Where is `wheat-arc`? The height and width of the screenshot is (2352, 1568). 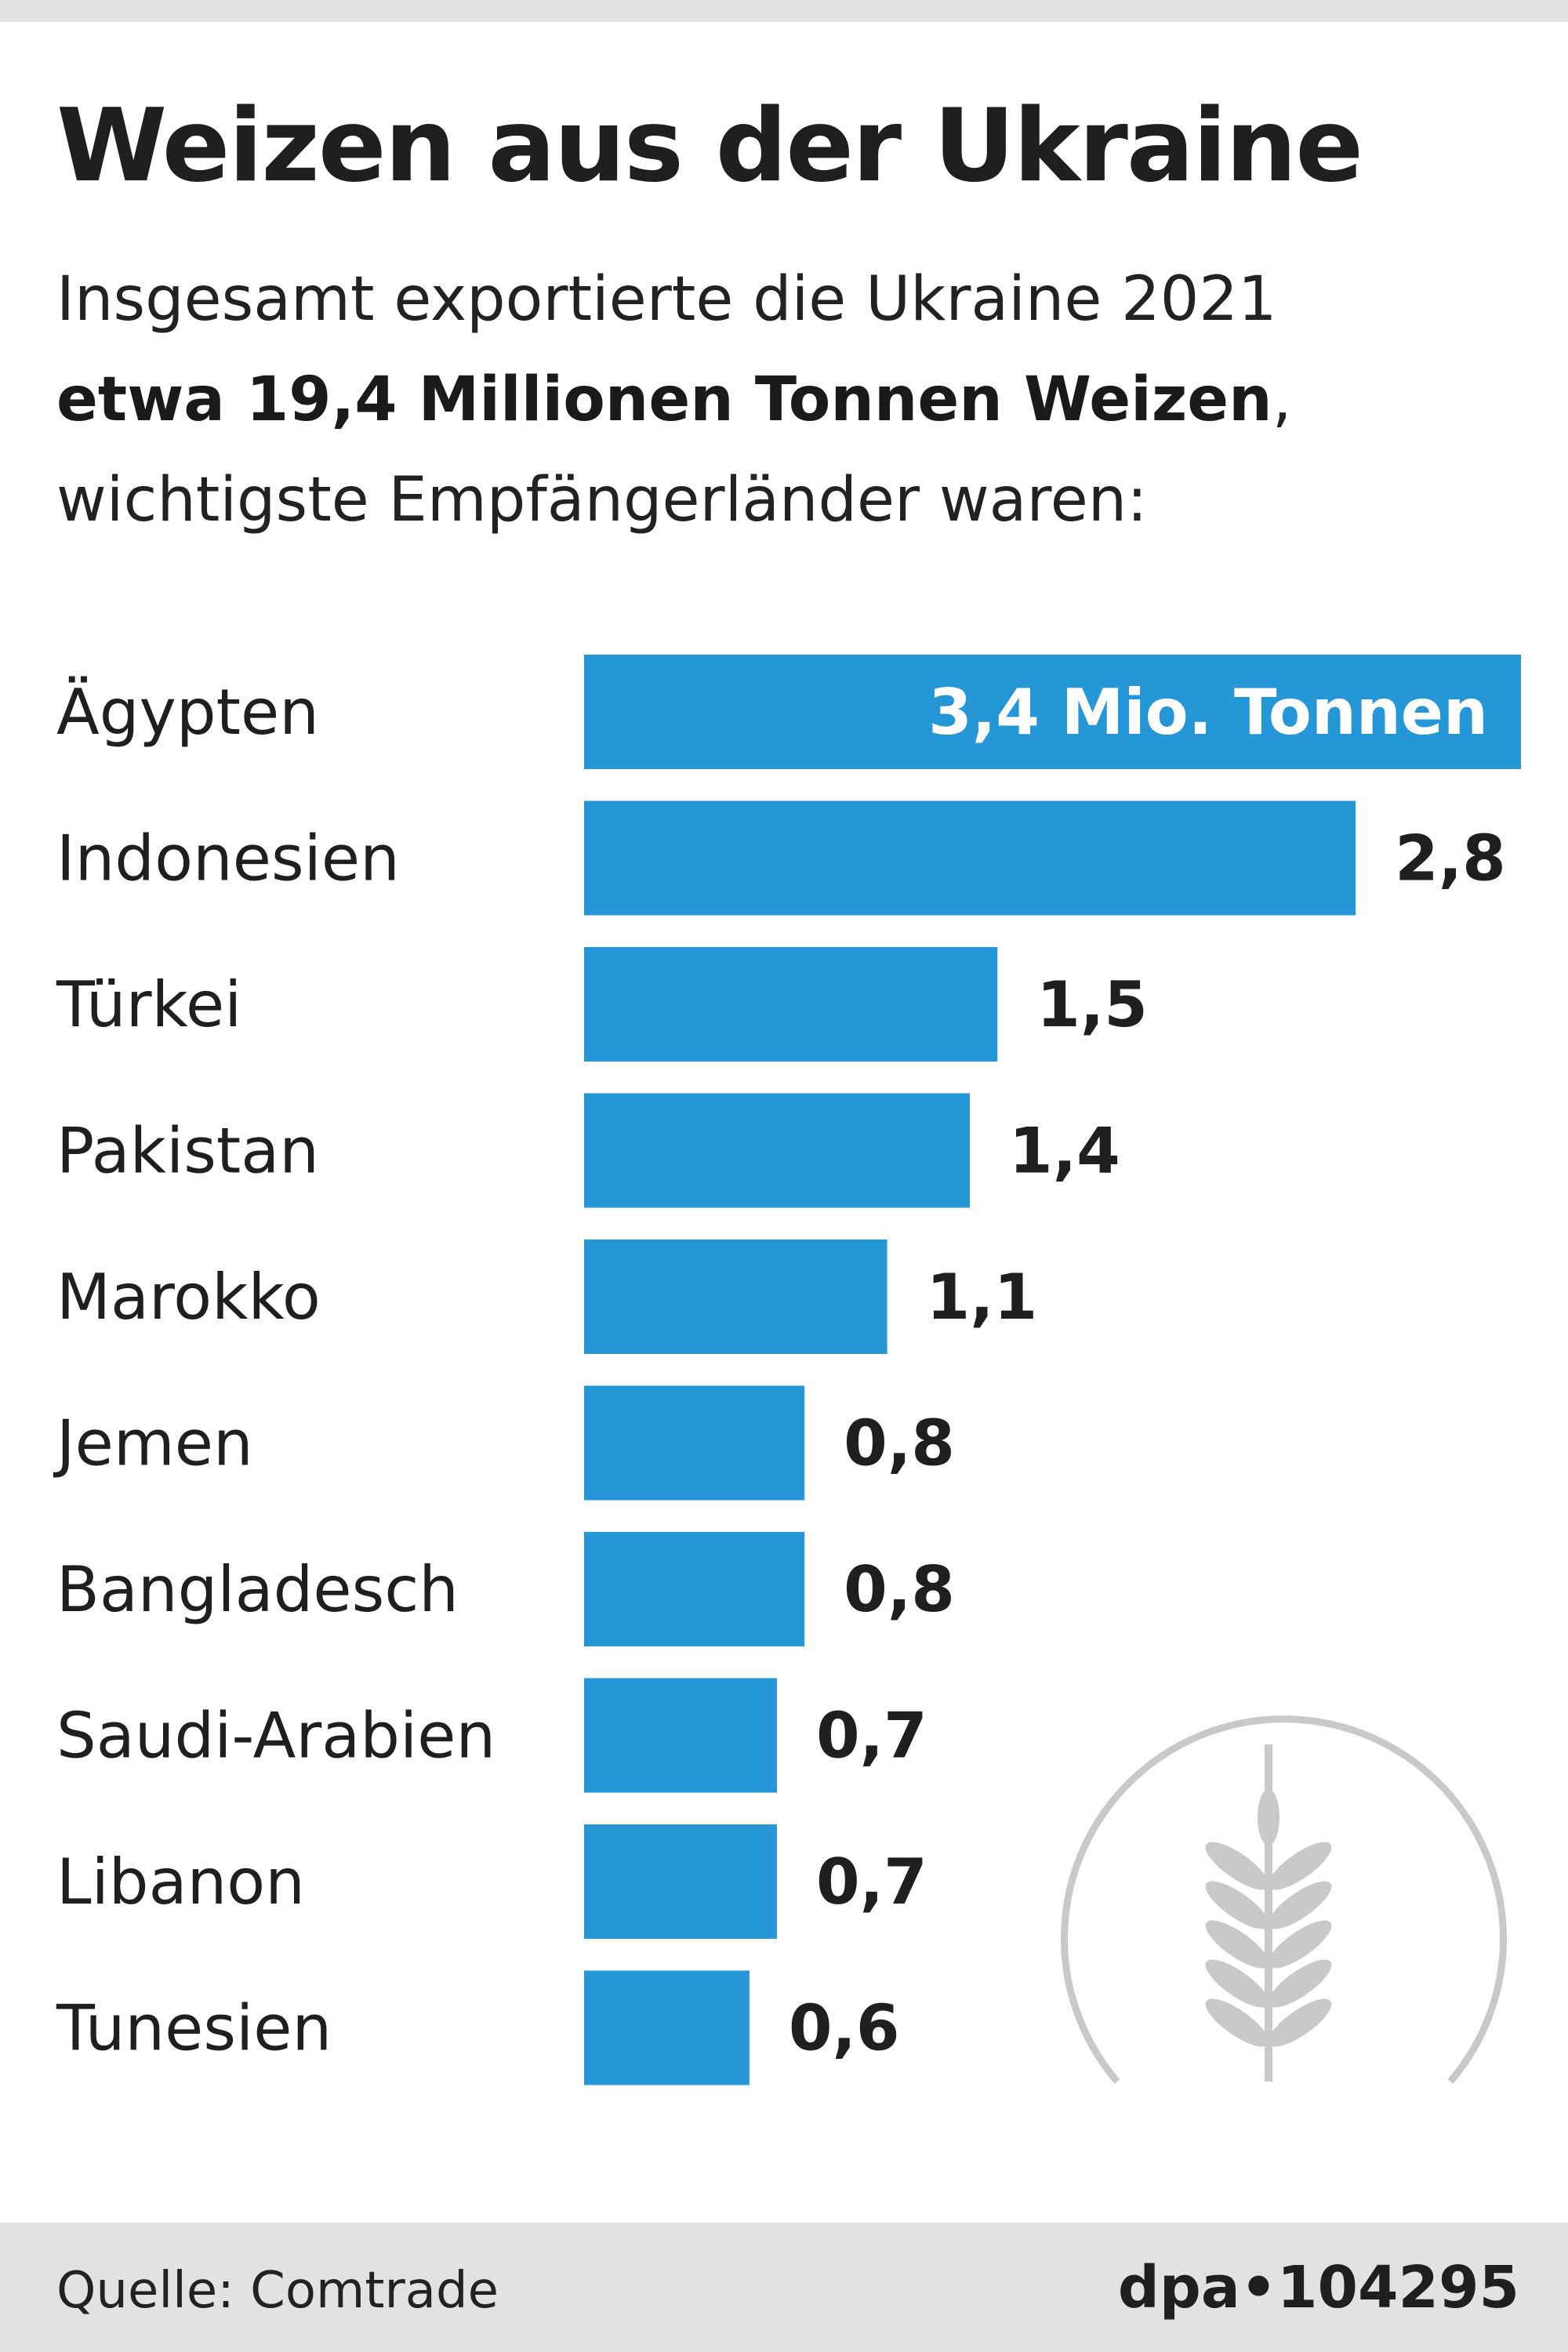 wheat-arc is located at coordinates (1284, 1899).